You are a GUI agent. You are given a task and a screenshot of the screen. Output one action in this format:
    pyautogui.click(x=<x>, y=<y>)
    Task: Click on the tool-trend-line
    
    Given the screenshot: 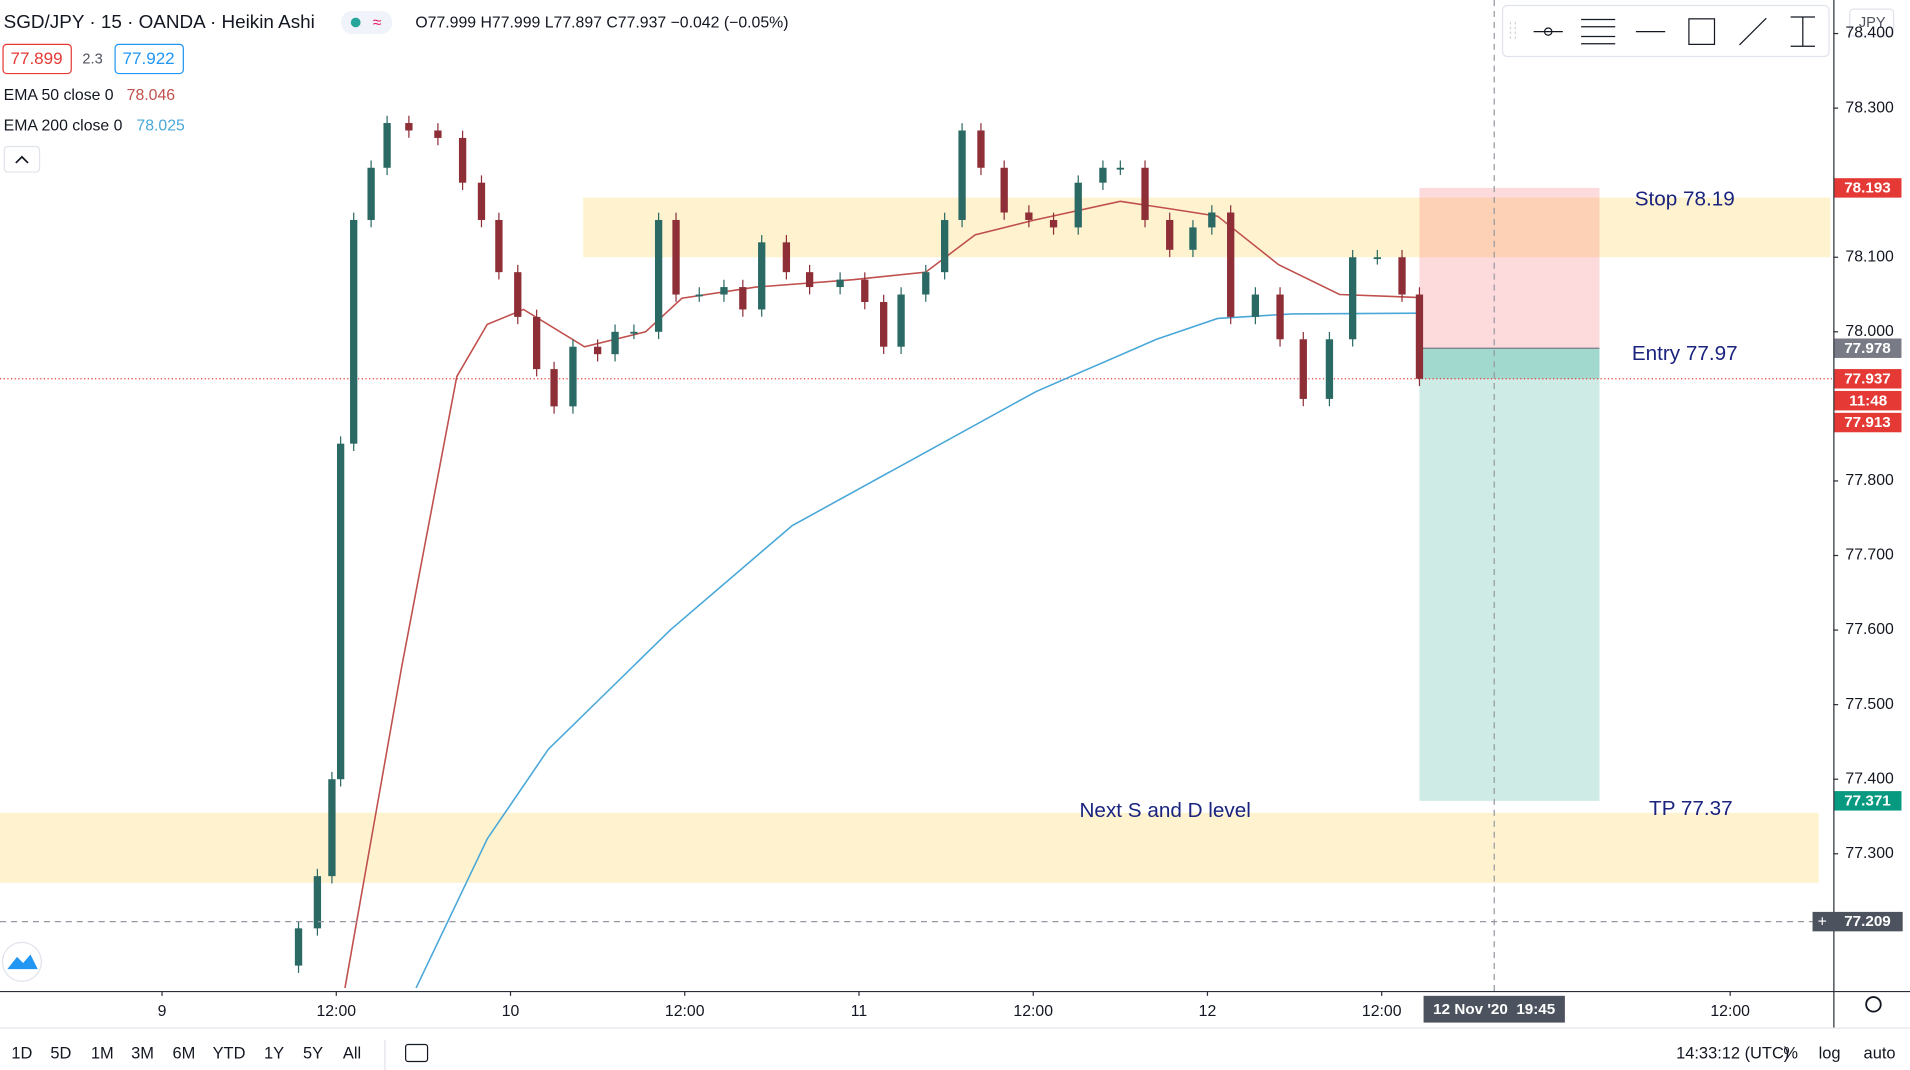 What is the action you would take?
    pyautogui.click(x=1753, y=31)
    